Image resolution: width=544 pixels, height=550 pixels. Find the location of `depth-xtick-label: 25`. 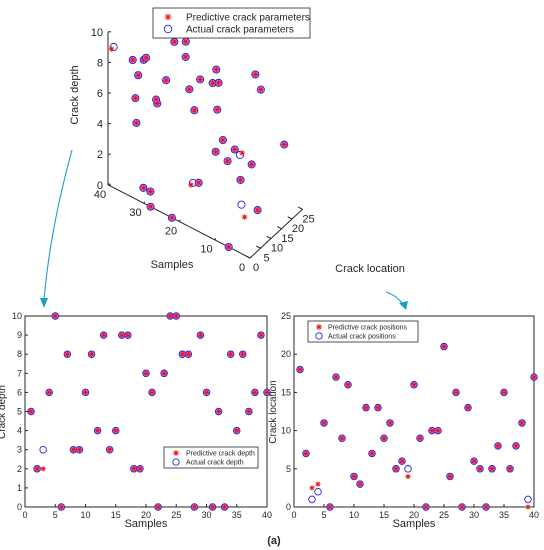

depth-xtick-label: 25 is located at coordinates (176, 515).